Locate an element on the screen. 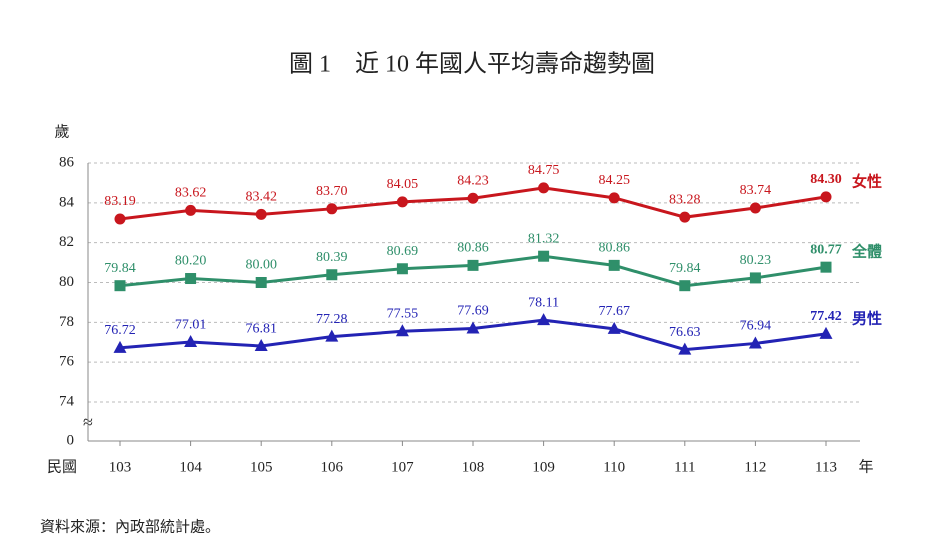 Image resolution: width=945 pixels, height=560 pixels. x-tick-label: 113 is located at coordinates (826, 467).